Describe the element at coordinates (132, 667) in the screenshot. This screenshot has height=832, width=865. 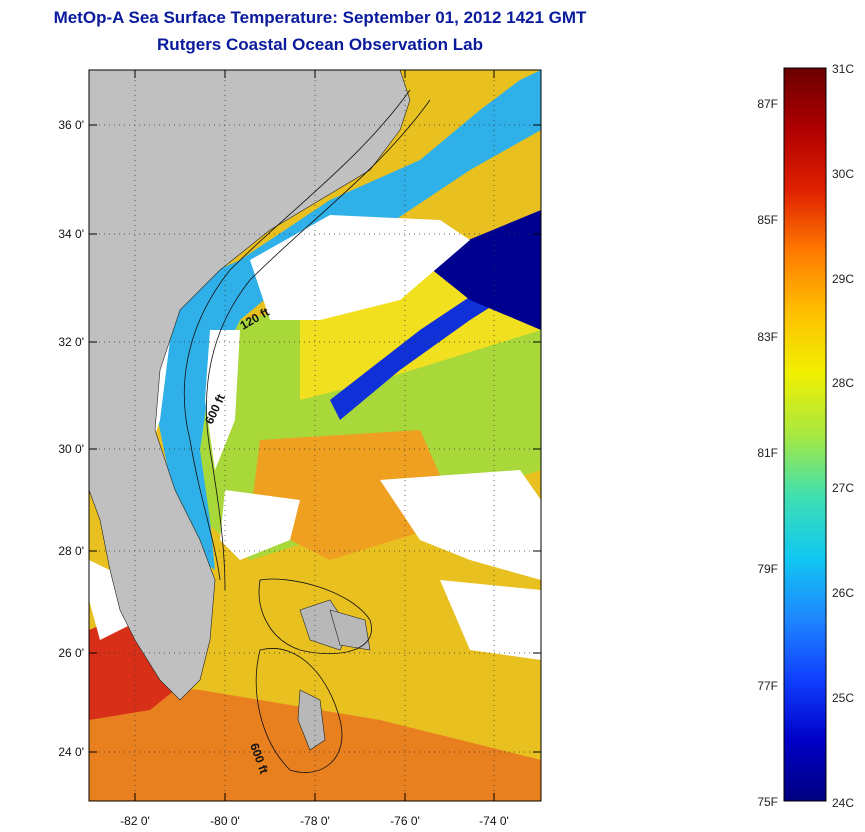
I see `sst-region-florida-bay-red` at that location.